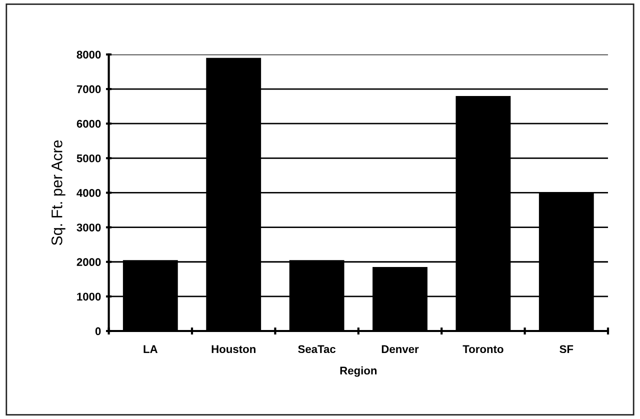 The width and height of the screenshot is (640, 419). I want to click on y-tick-label: 4000, so click(88, 193).